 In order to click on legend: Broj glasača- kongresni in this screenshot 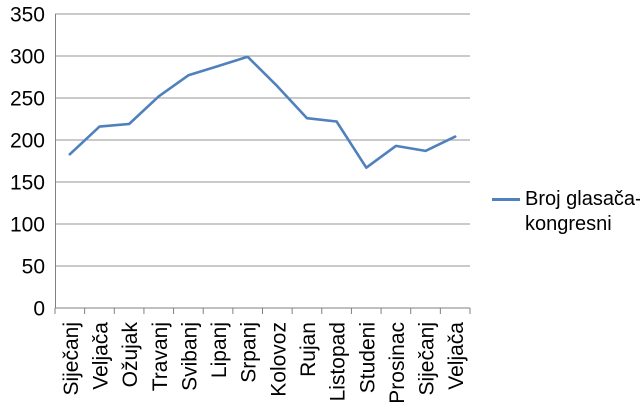, I will do `click(566, 212)`.